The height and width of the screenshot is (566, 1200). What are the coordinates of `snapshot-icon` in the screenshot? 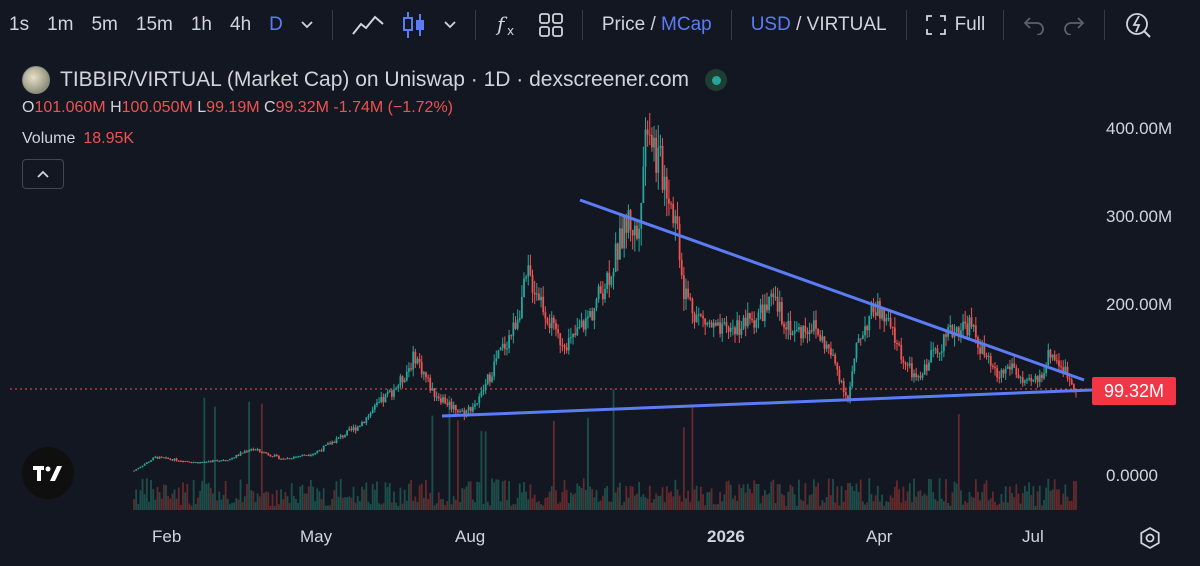 It's located at (1138, 25).